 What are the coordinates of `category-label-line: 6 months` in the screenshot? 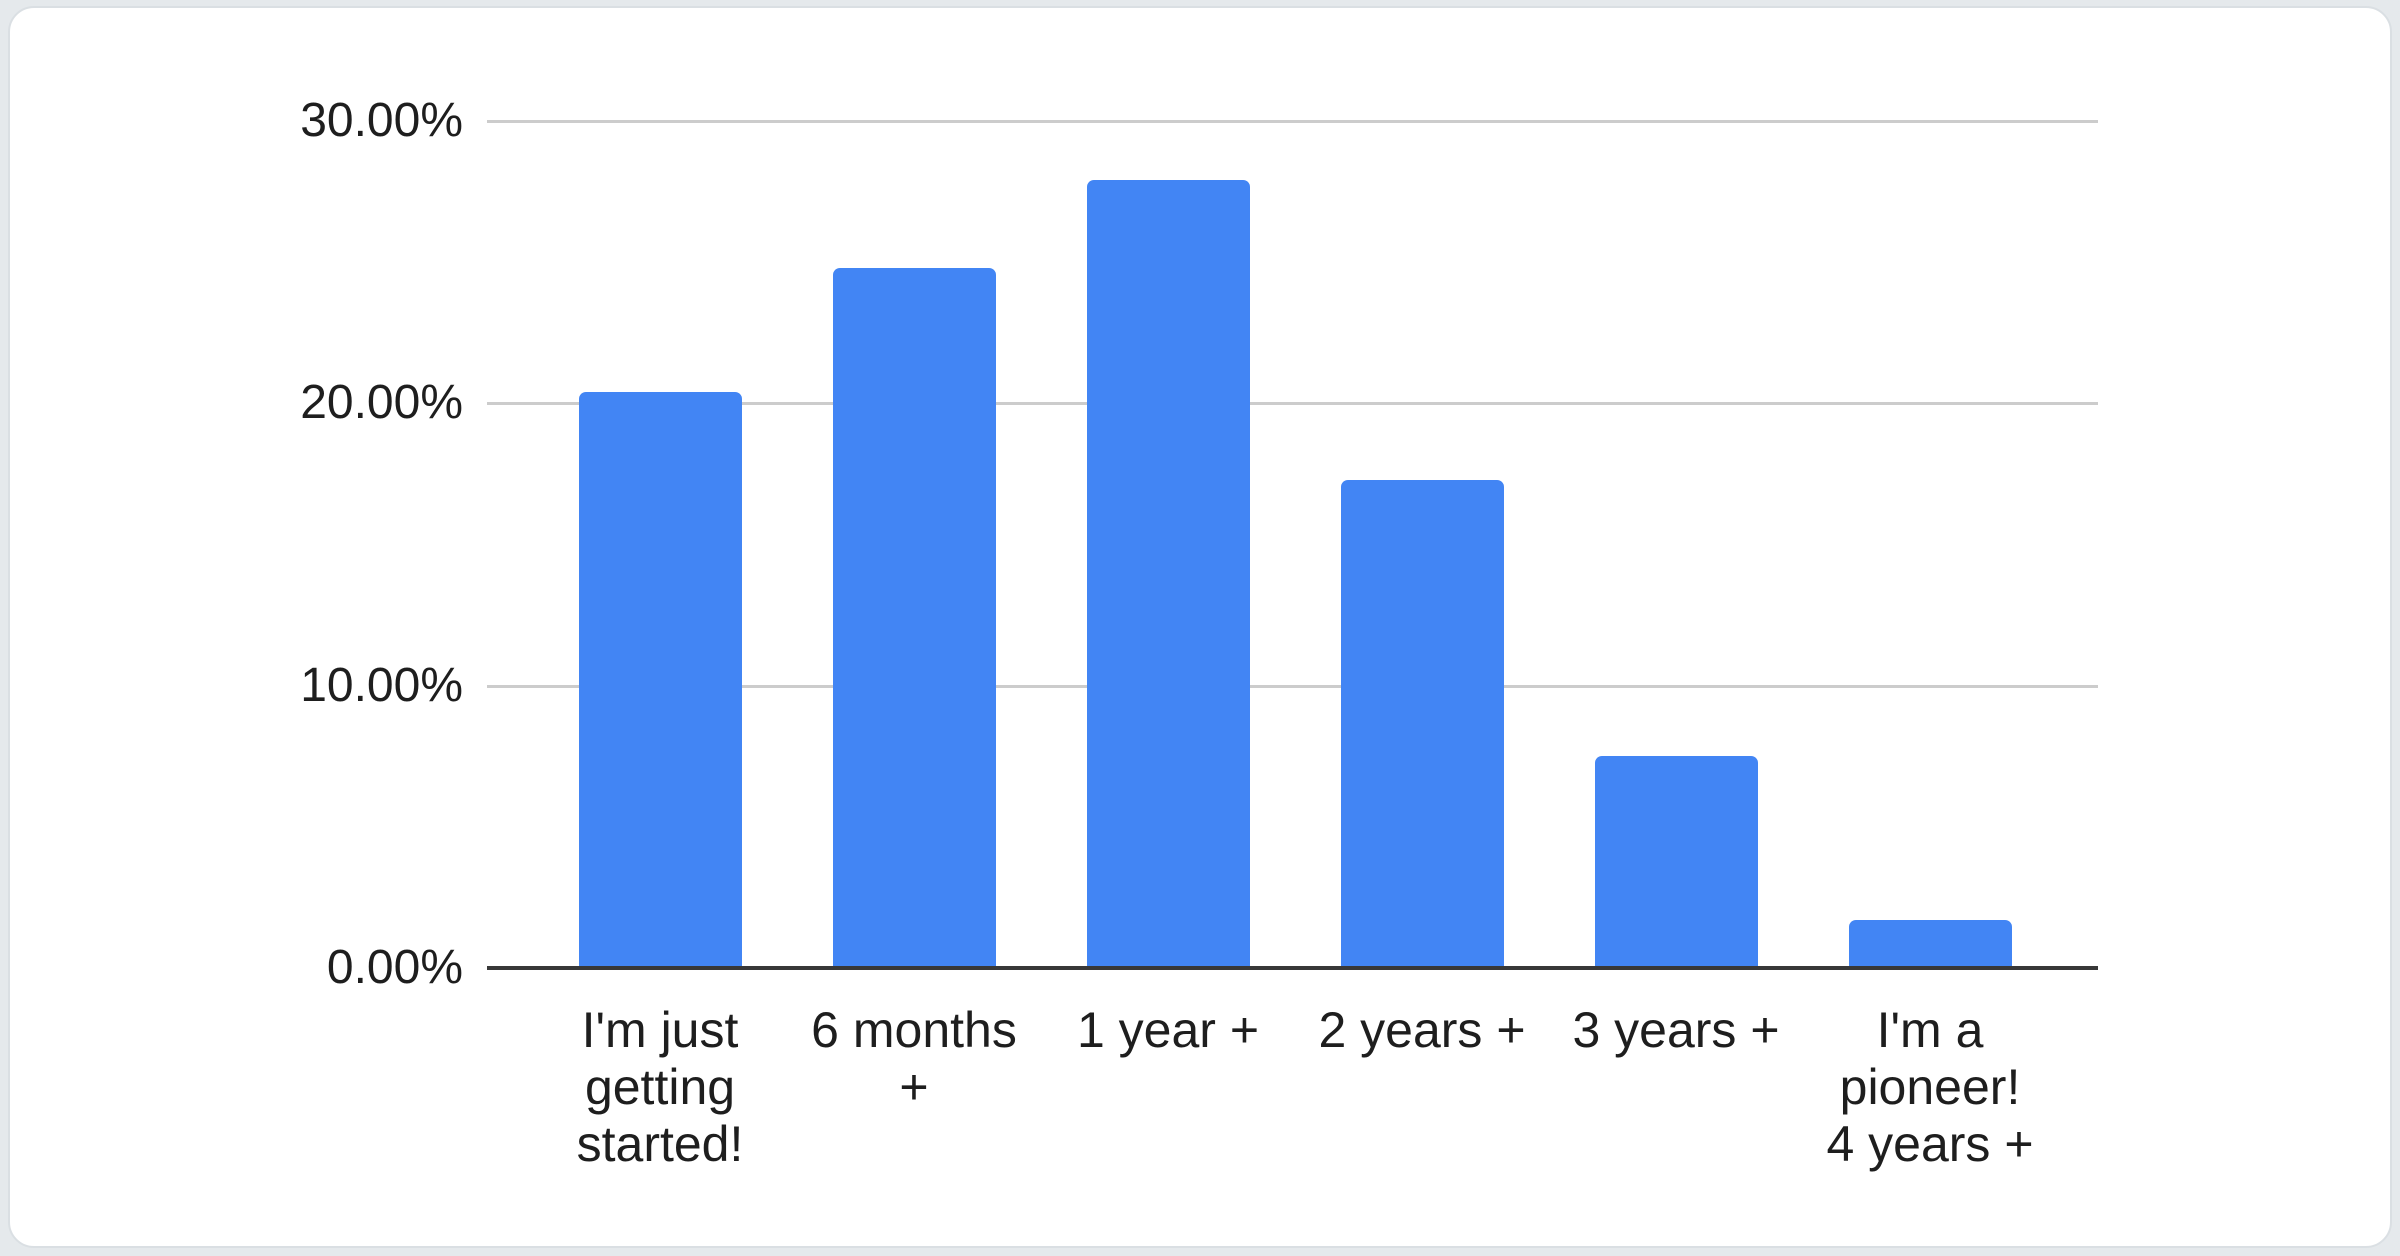 It's located at (914, 1030).